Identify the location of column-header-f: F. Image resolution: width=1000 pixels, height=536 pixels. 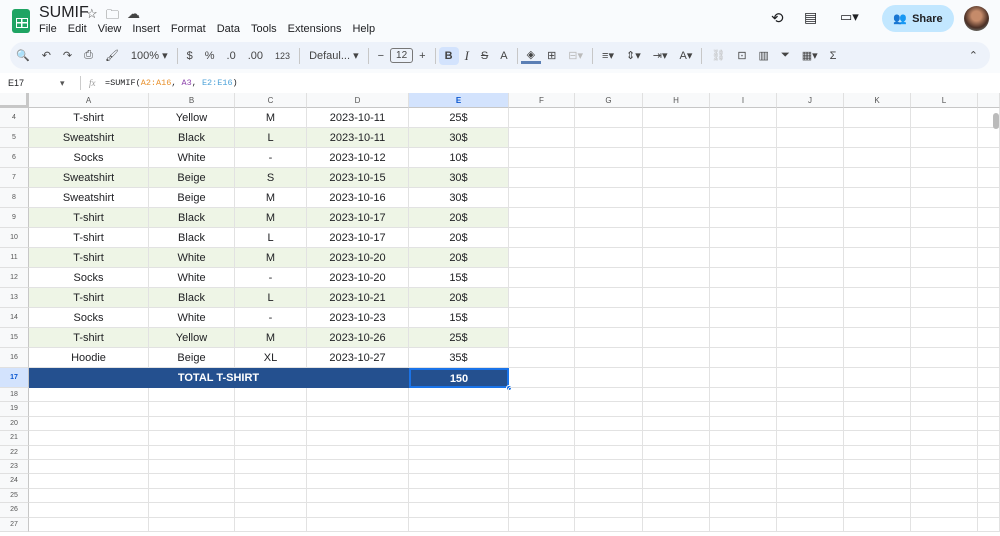
(542, 100).